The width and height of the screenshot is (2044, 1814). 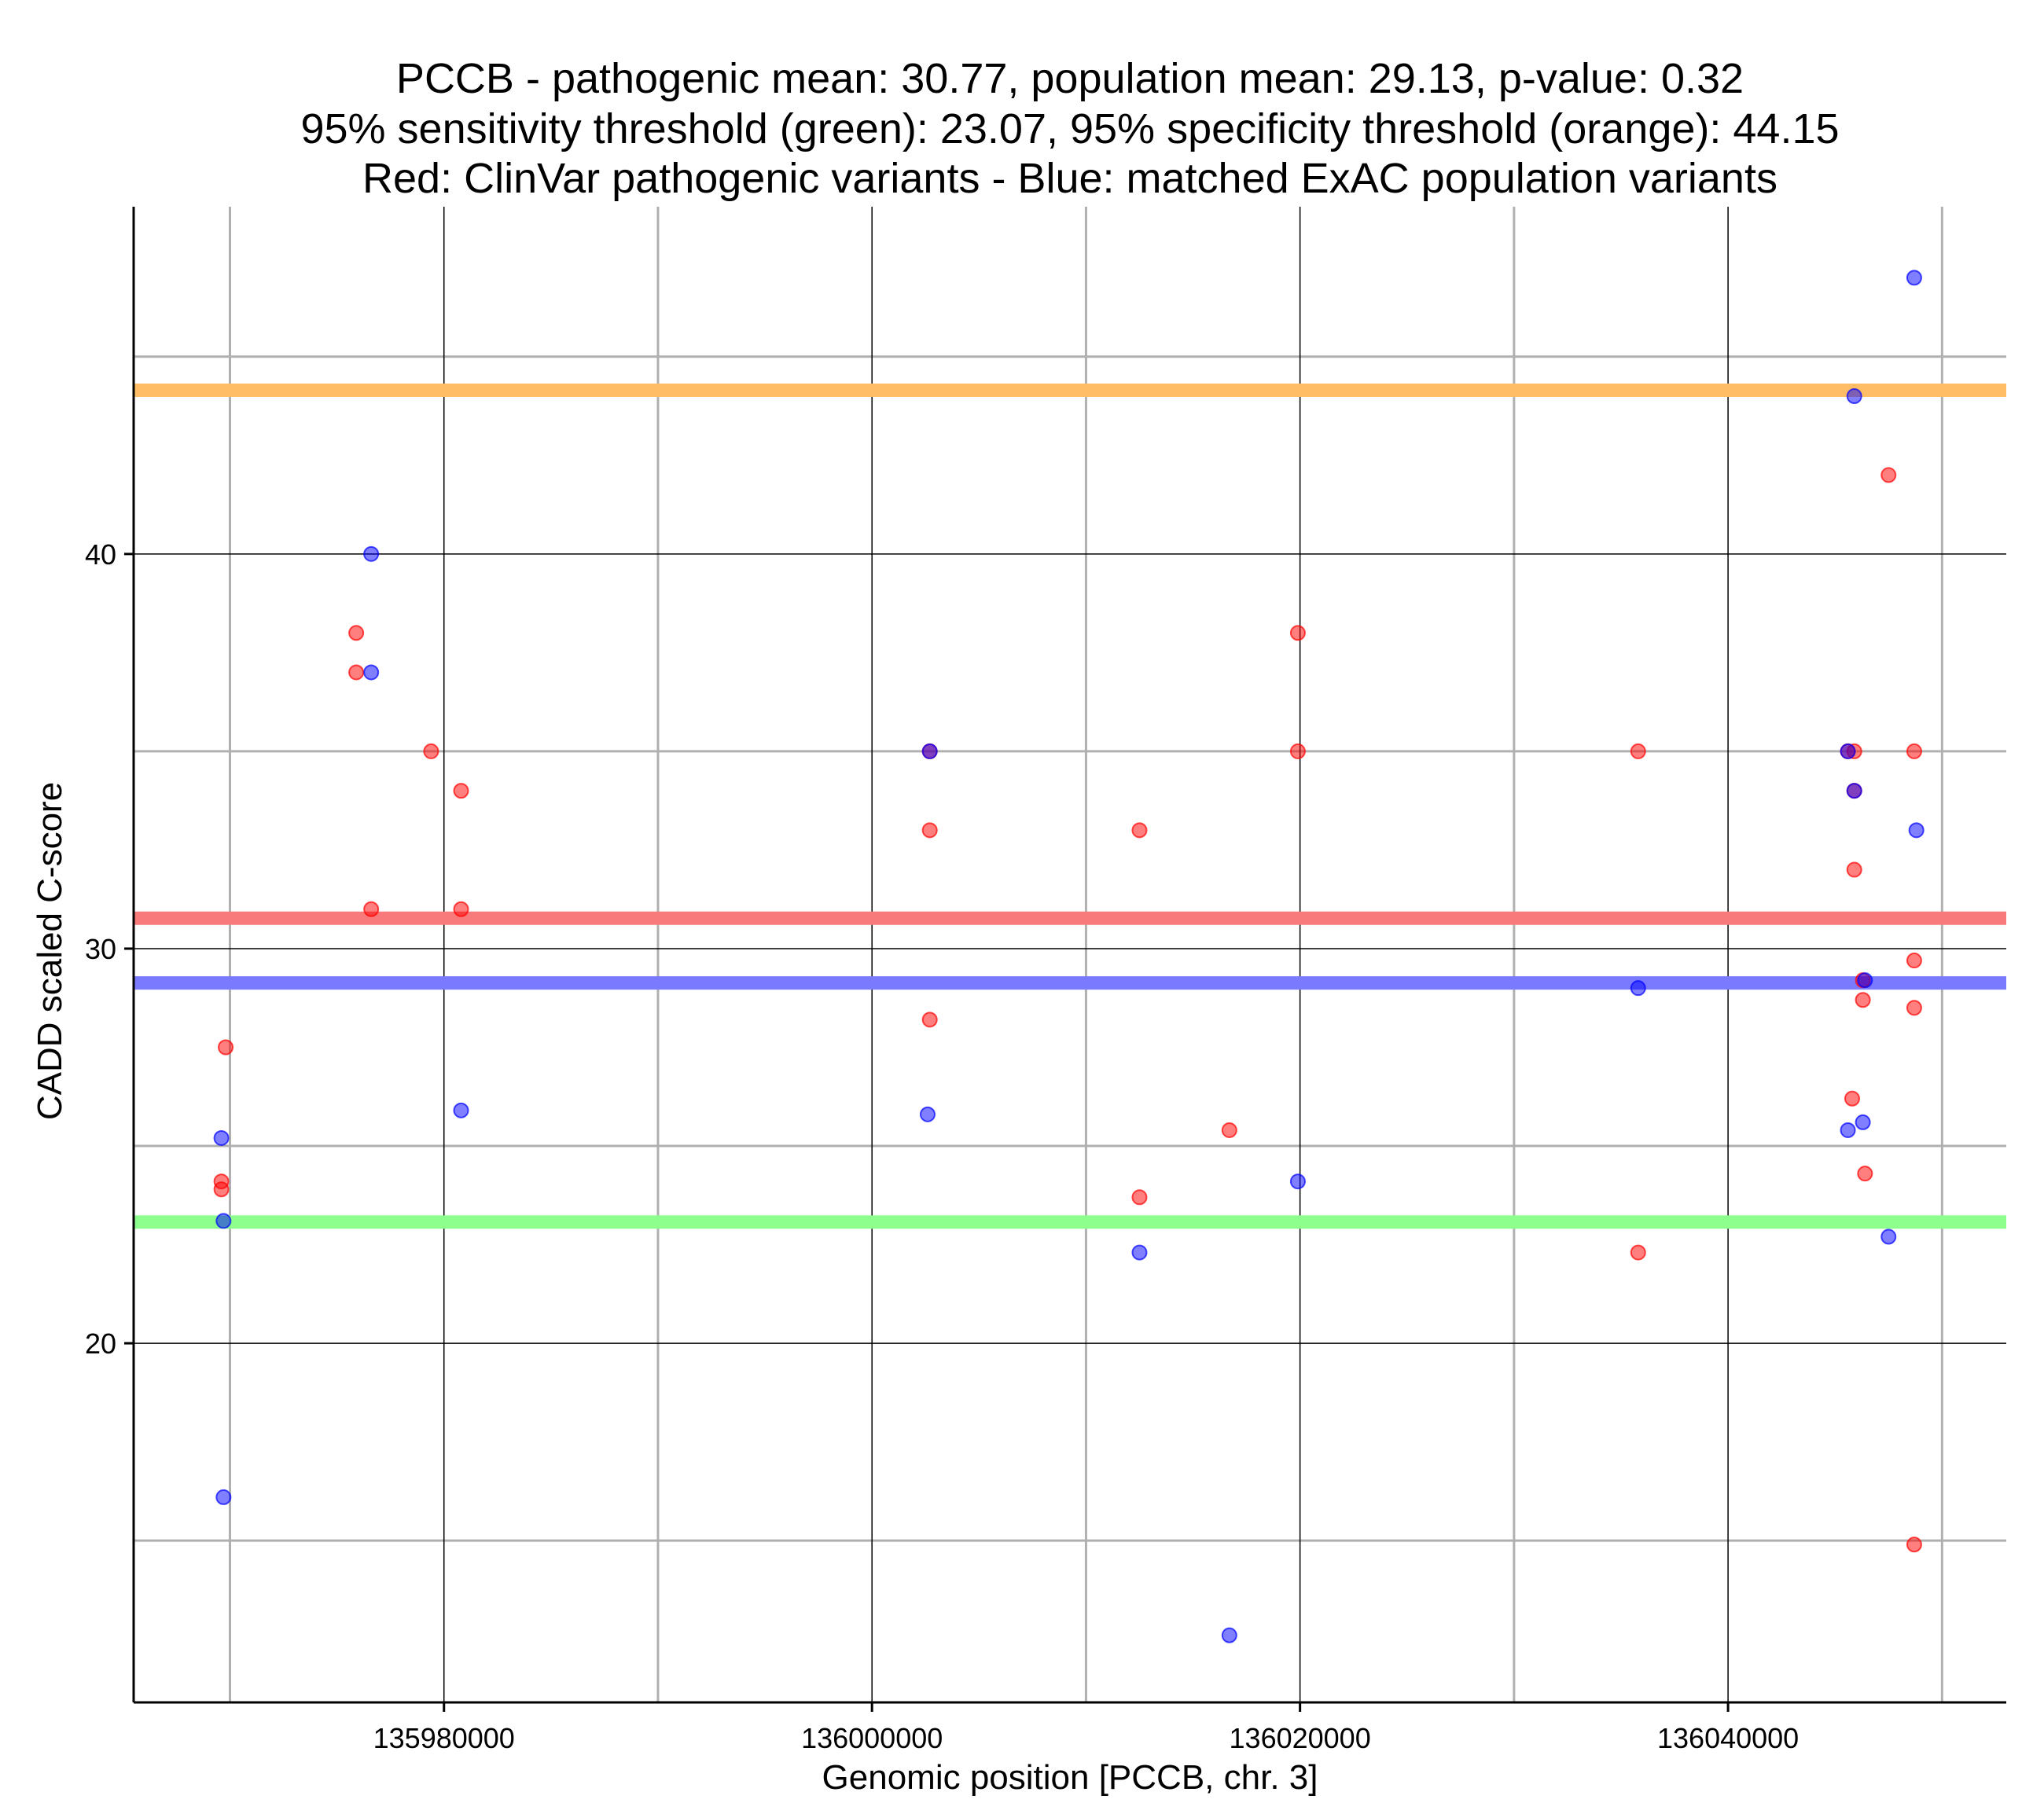 What do you see at coordinates (1301, 1738) in the screenshot?
I see `x-tick-label: 136020000` at bounding box center [1301, 1738].